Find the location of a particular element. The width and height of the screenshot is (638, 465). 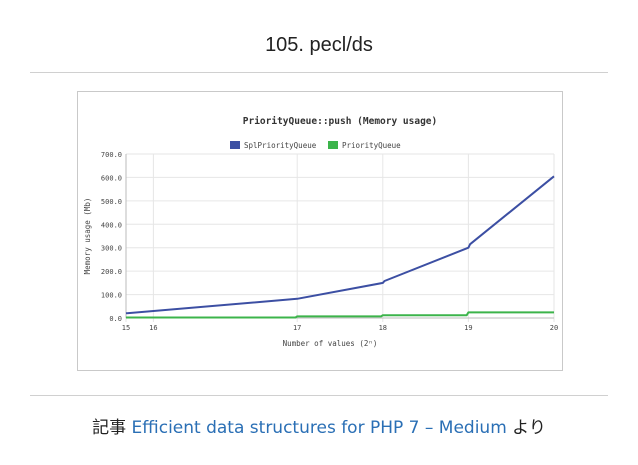

y-axis-label: Memory usage (Mb) is located at coordinates (87, 236).